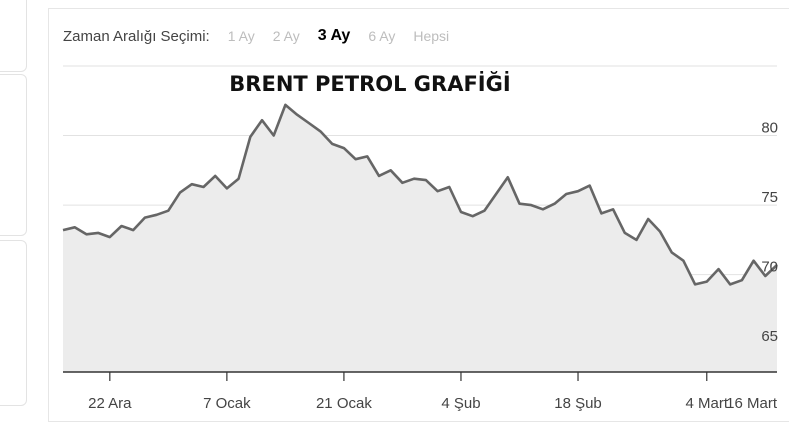  Describe the element at coordinates (769, 233) in the screenshot. I see `y-axis-ticks: 65 70 75 80` at that location.